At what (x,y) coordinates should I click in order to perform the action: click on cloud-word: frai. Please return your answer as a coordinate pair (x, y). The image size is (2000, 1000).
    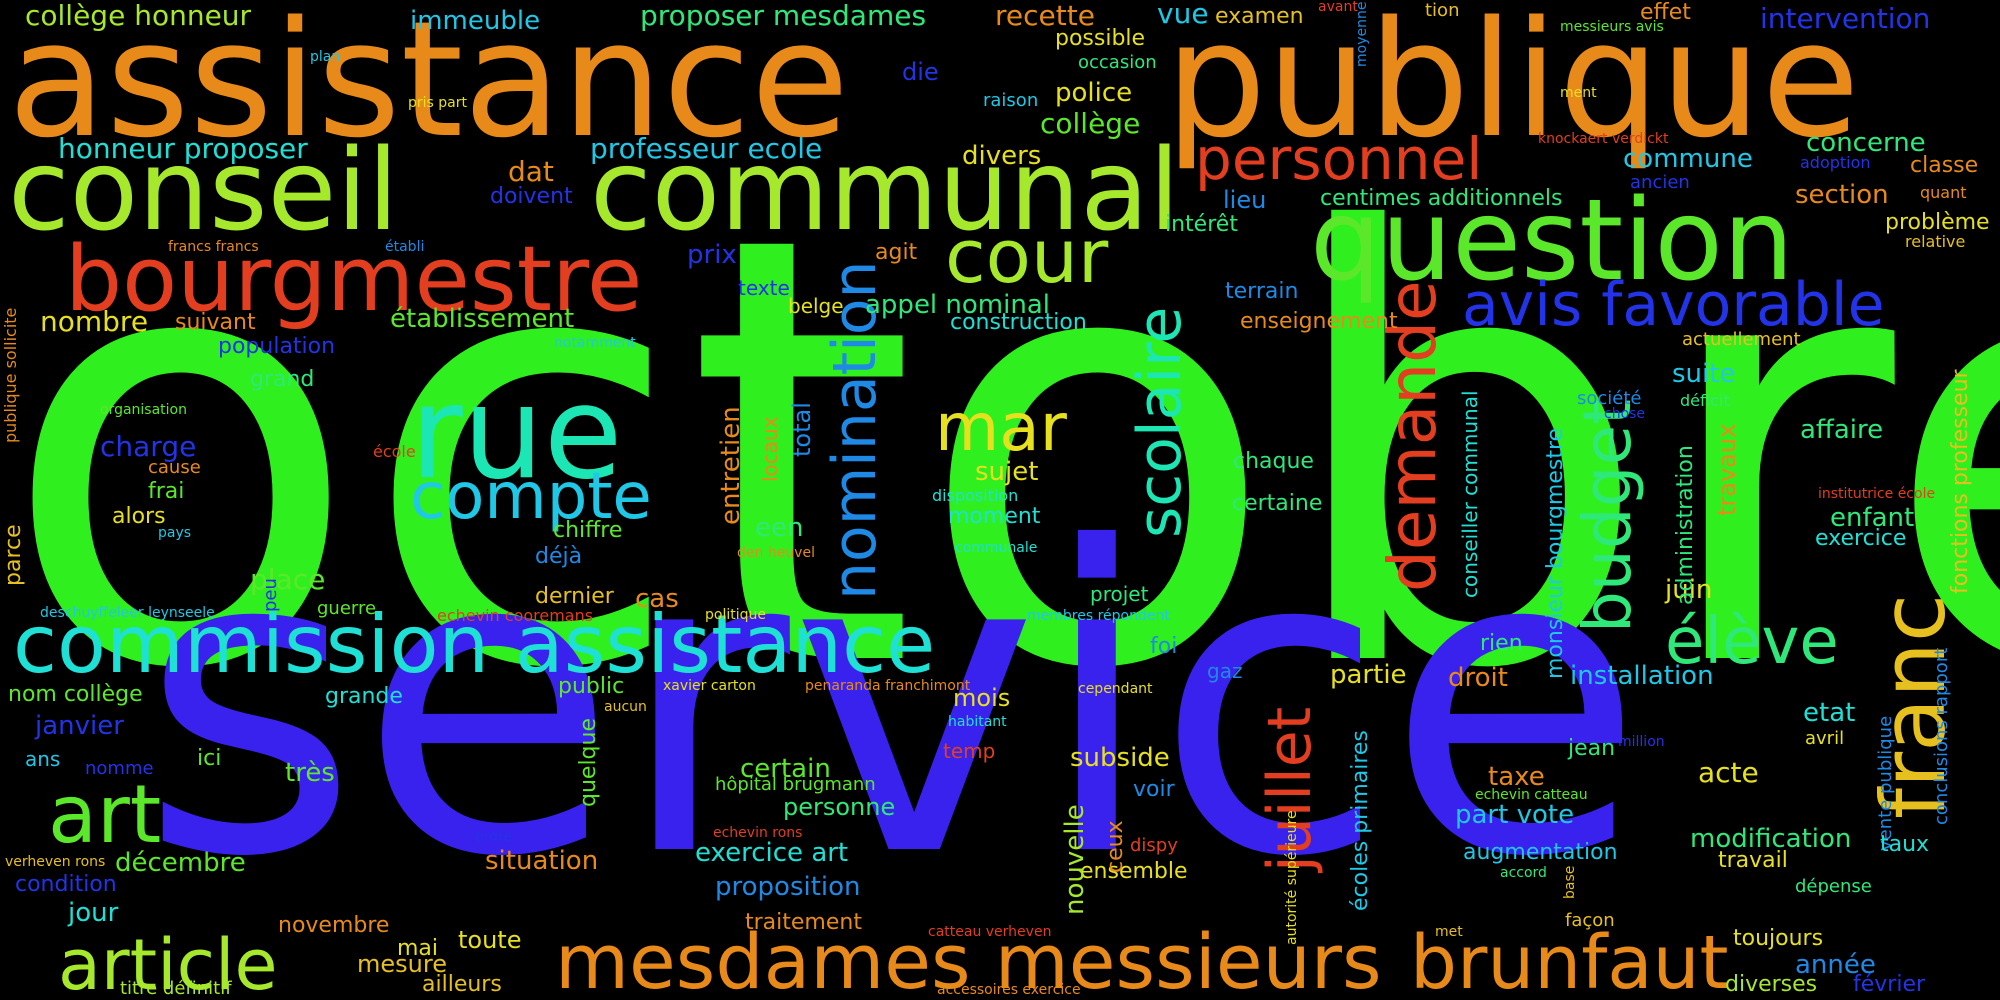
    Looking at the image, I should click on (166, 491).